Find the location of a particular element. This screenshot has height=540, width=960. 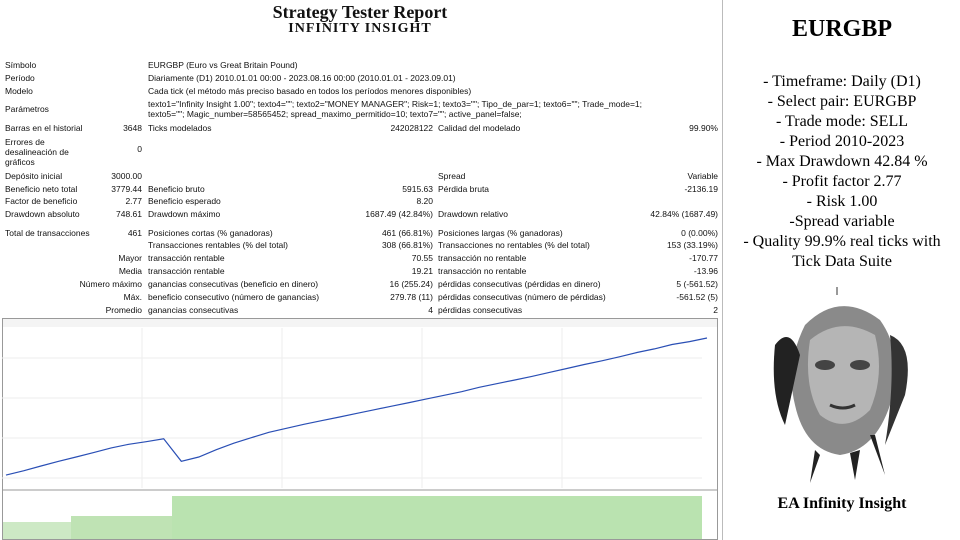

stat-label: Media is located at coordinates (130, 271).